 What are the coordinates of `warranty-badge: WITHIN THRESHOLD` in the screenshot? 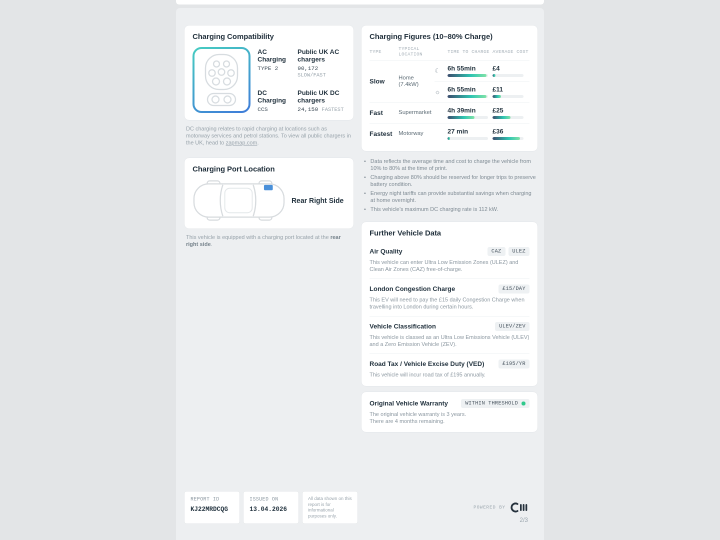 It's located at (495, 403).